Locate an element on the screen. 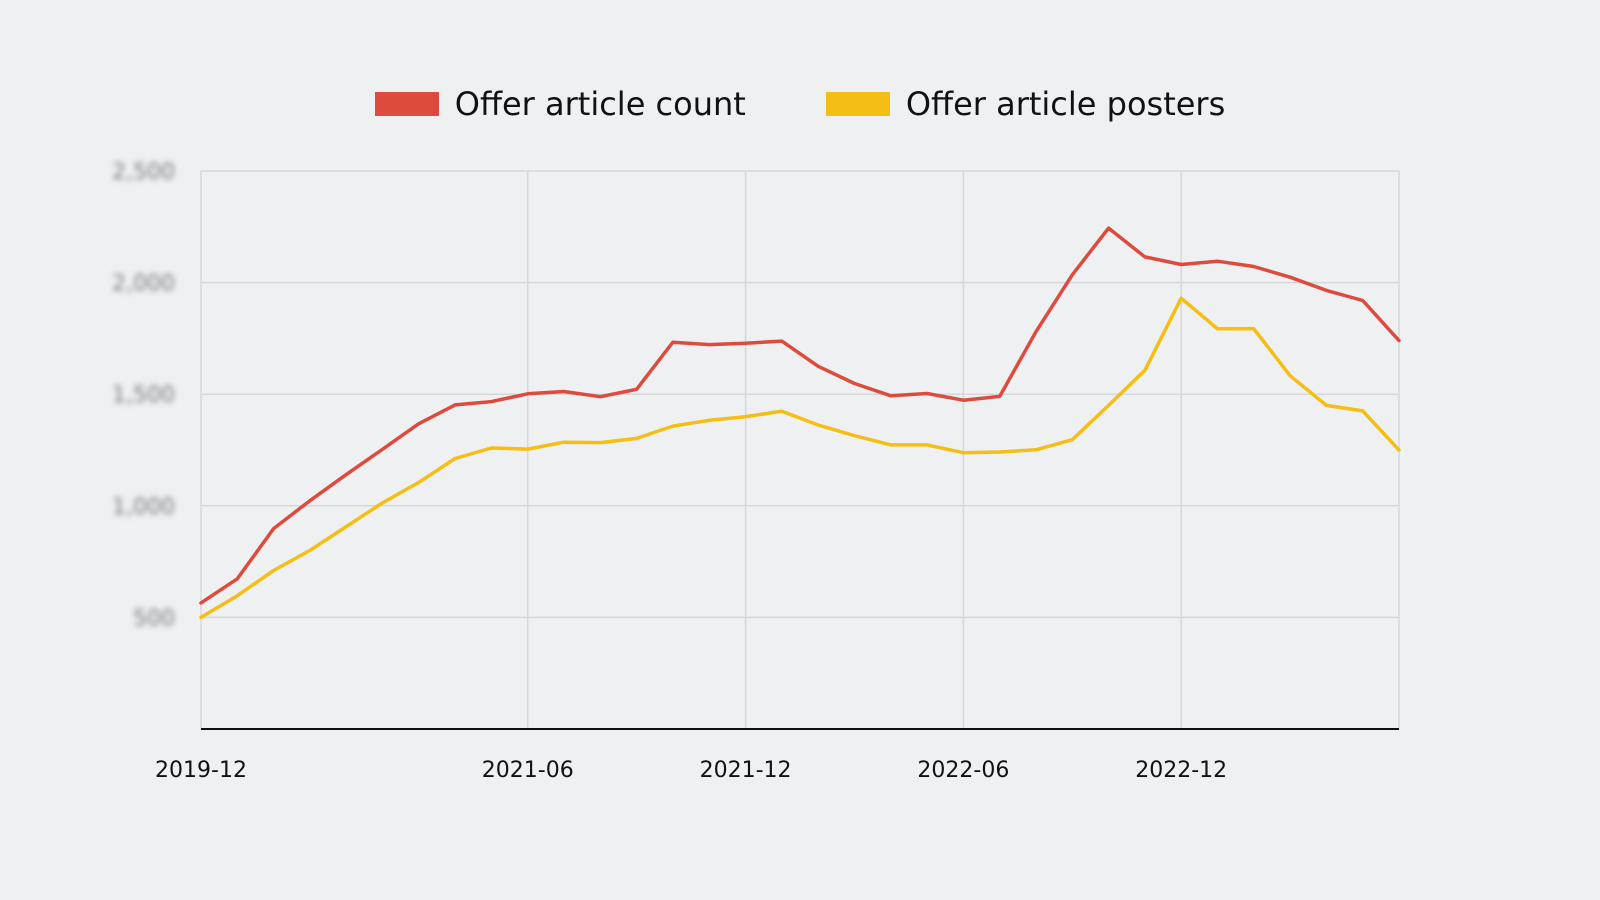 The height and width of the screenshot is (900, 1600). legend-swatch-article-posters is located at coordinates (857, 104).